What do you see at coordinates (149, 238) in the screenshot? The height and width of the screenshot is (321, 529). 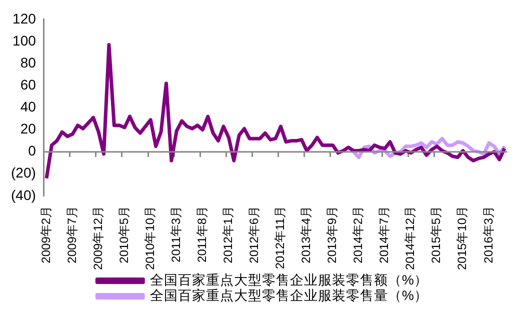 I see `x-tick-label: 2010年10月` at bounding box center [149, 238].